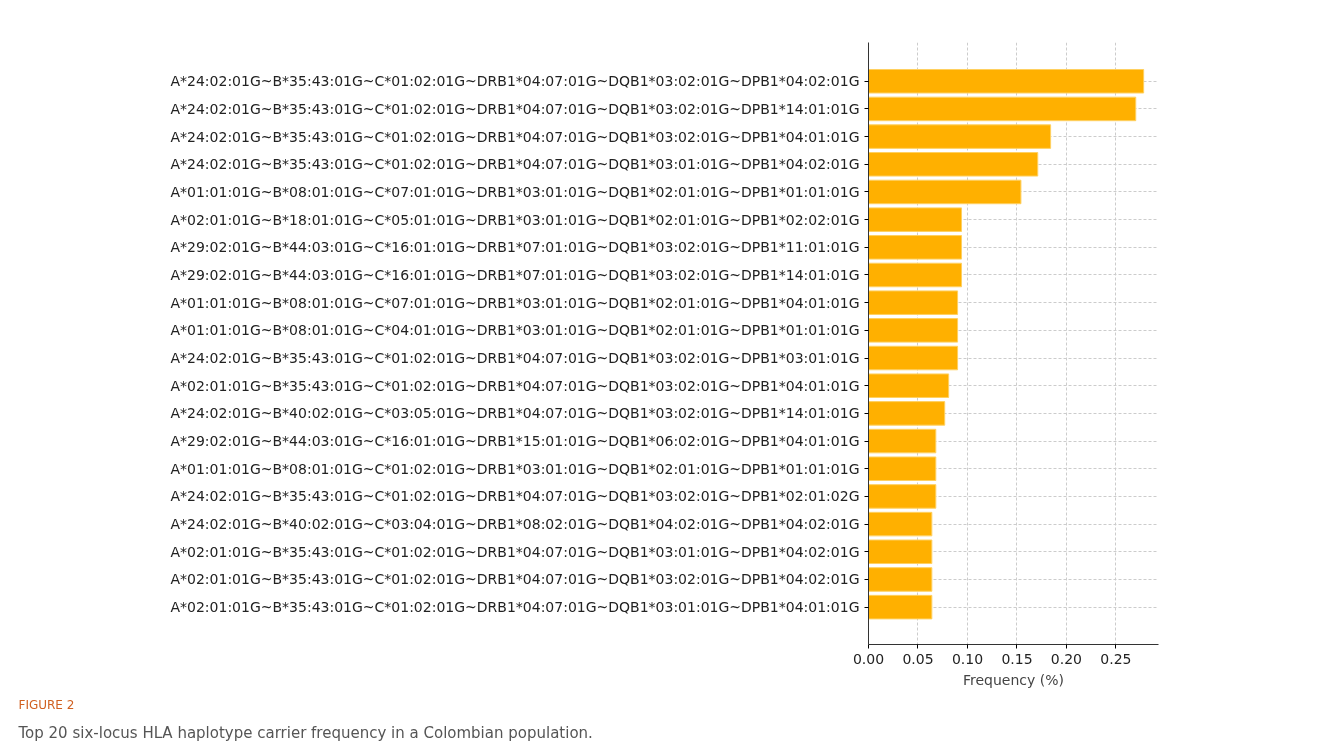  Describe the element at coordinates (46, 704) in the screenshot. I see `caption: FIGURE 2` at that location.